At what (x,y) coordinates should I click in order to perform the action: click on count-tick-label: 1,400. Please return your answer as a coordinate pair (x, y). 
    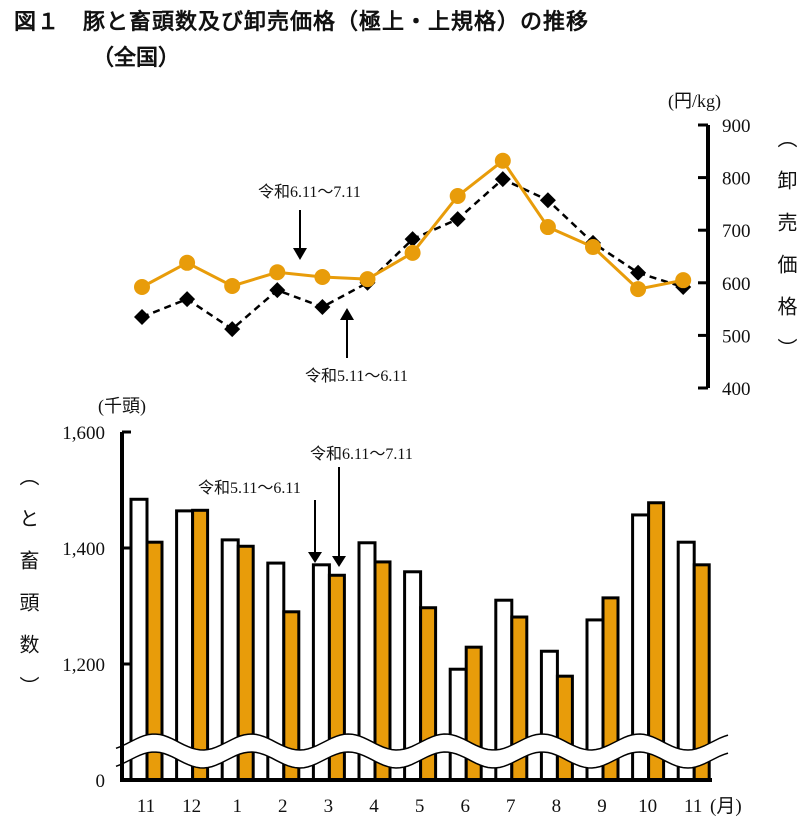
    Looking at the image, I should click on (83, 549).